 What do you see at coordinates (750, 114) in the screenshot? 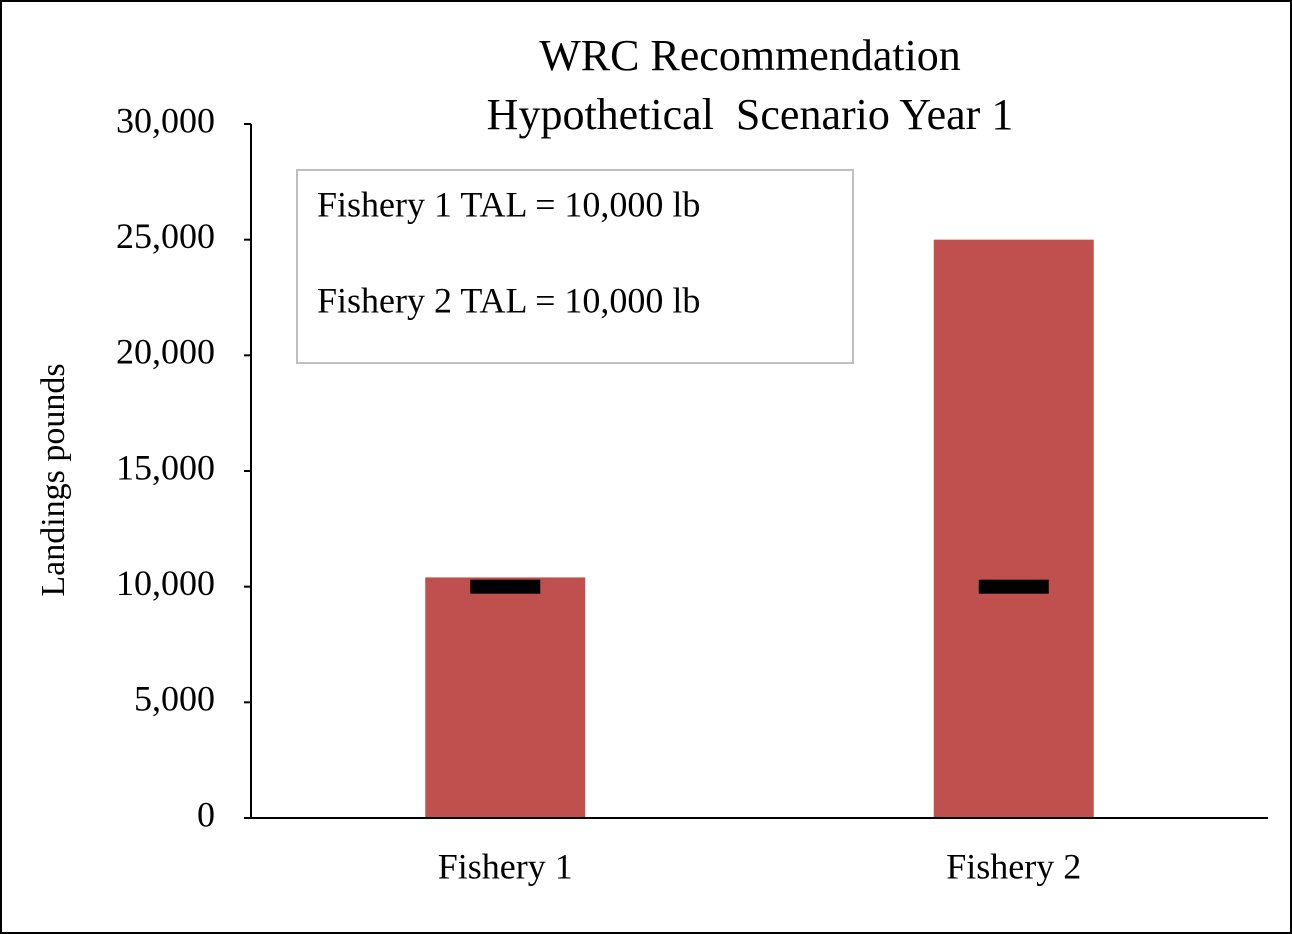
I see `chart-subtitle: Hypothetical Scenario Year 1` at bounding box center [750, 114].